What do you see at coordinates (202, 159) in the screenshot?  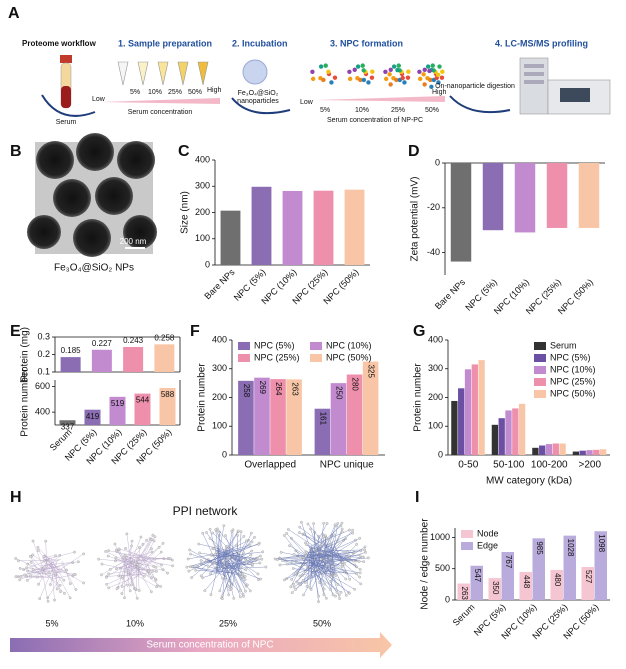 I see `y-tick-label: 400` at bounding box center [202, 159].